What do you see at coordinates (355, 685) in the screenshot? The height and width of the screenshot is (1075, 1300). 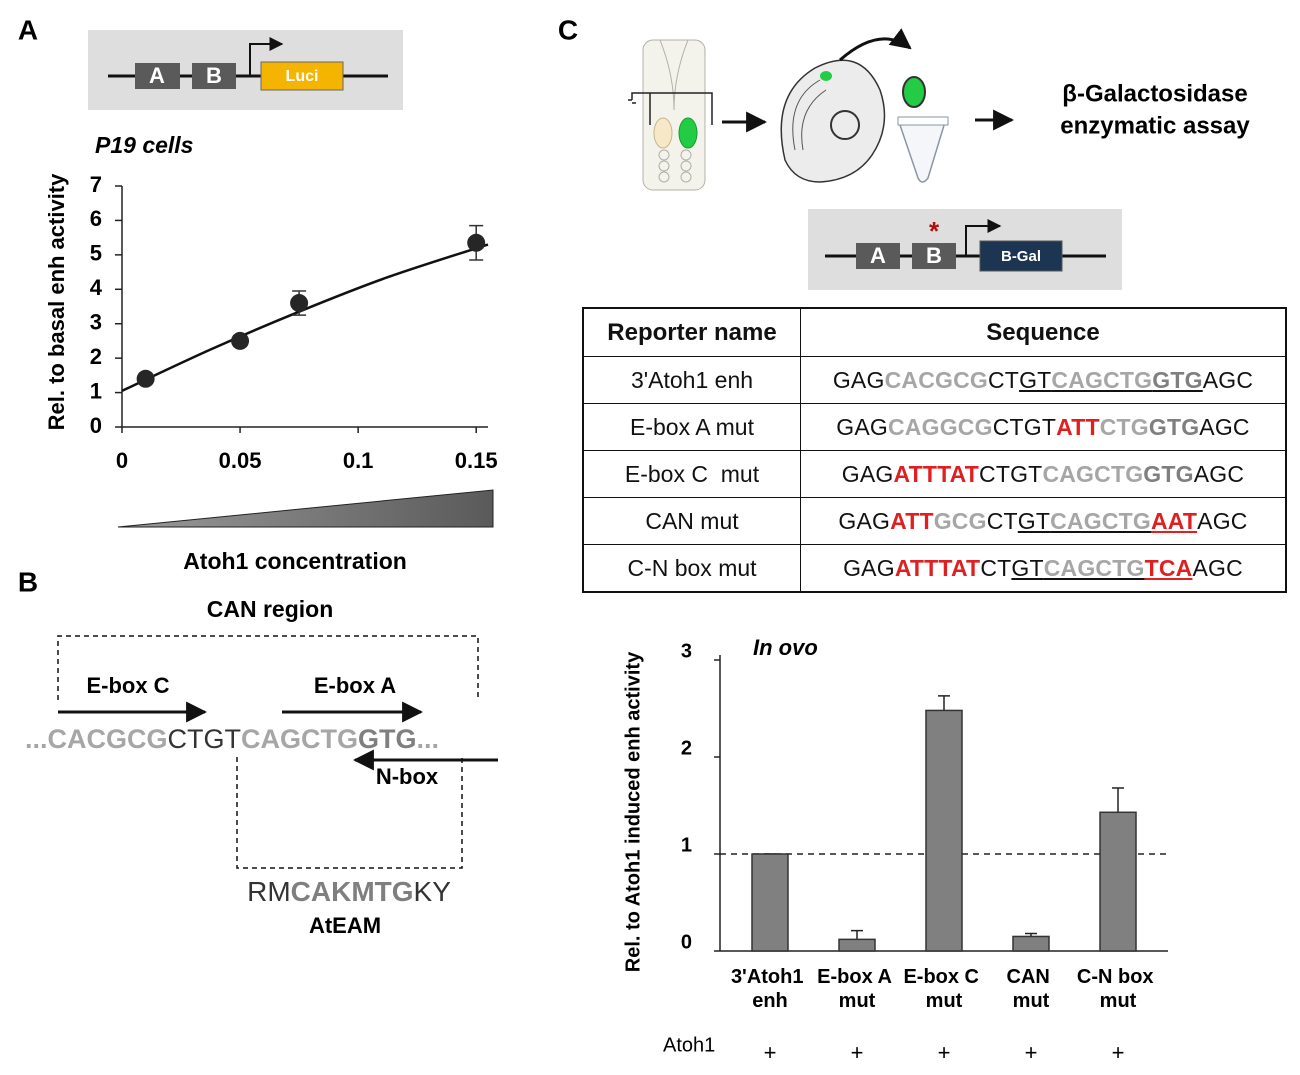 I see `motif-label: E-box A` at bounding box center [355, 685].